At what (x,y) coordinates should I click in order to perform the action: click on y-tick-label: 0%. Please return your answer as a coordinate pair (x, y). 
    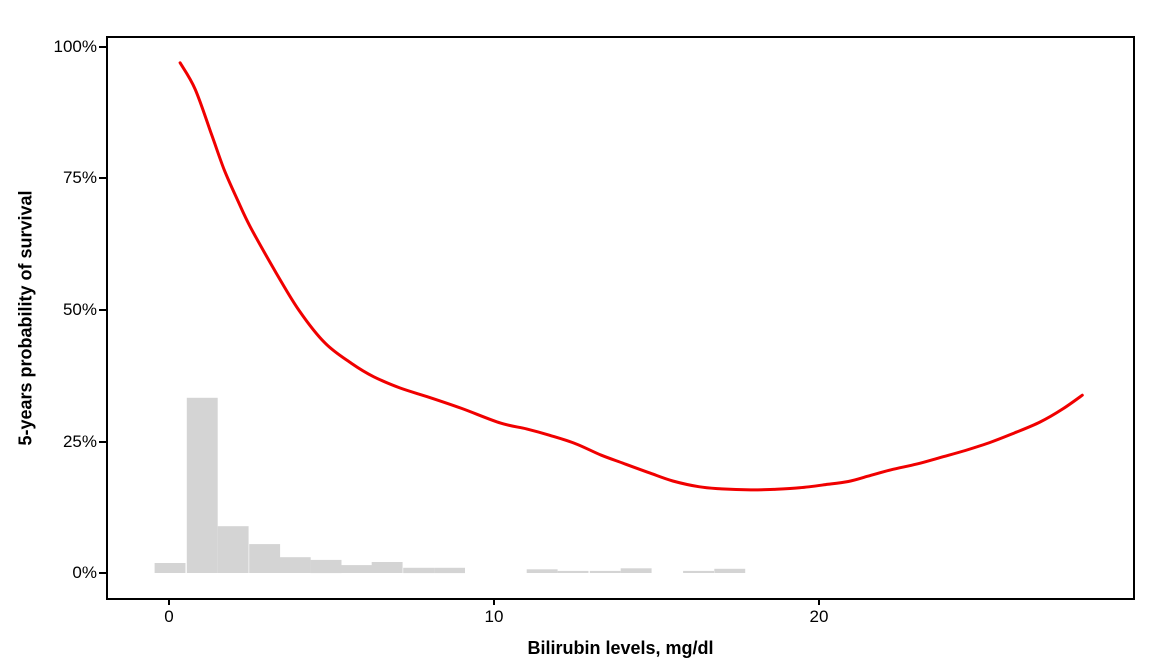
    Looking at the image, I should click on (84, 572).